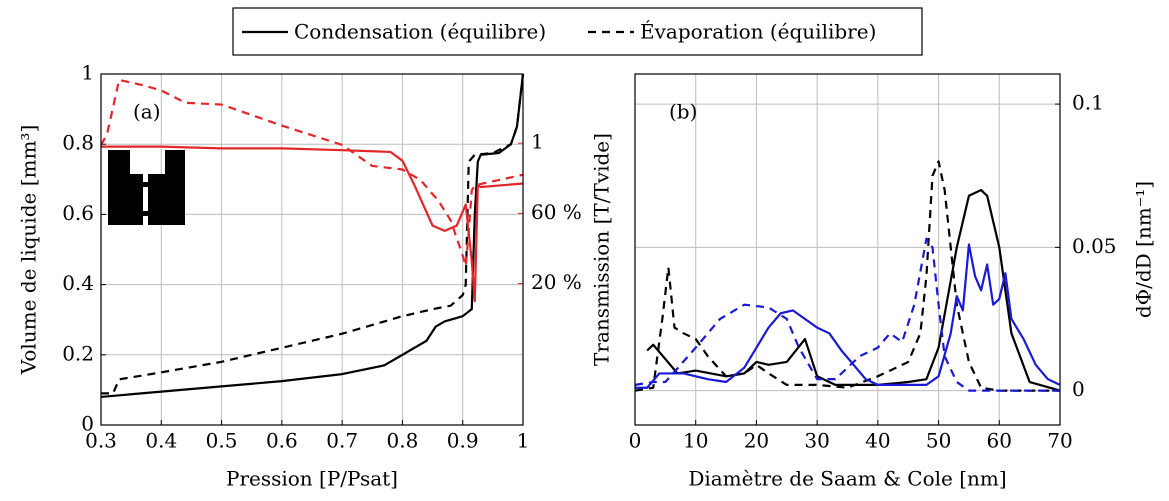 The width and height of the screenshot is (1169, 501). I want to click on y-tick-label: 0.6, so click(78, 213).